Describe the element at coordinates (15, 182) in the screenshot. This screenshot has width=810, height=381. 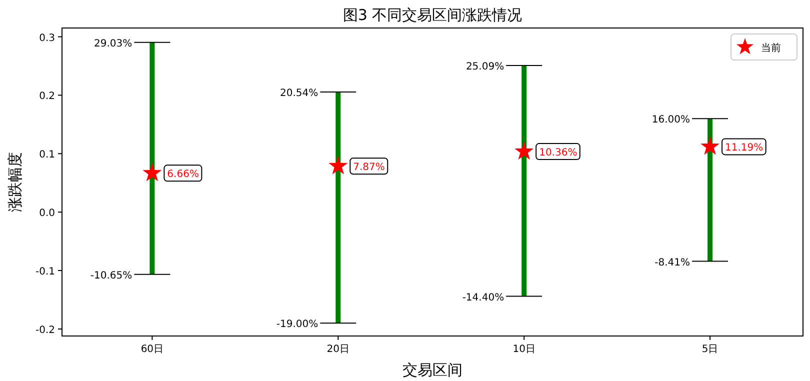
I see `y-axis-title: 涨跌幅度` at that location.